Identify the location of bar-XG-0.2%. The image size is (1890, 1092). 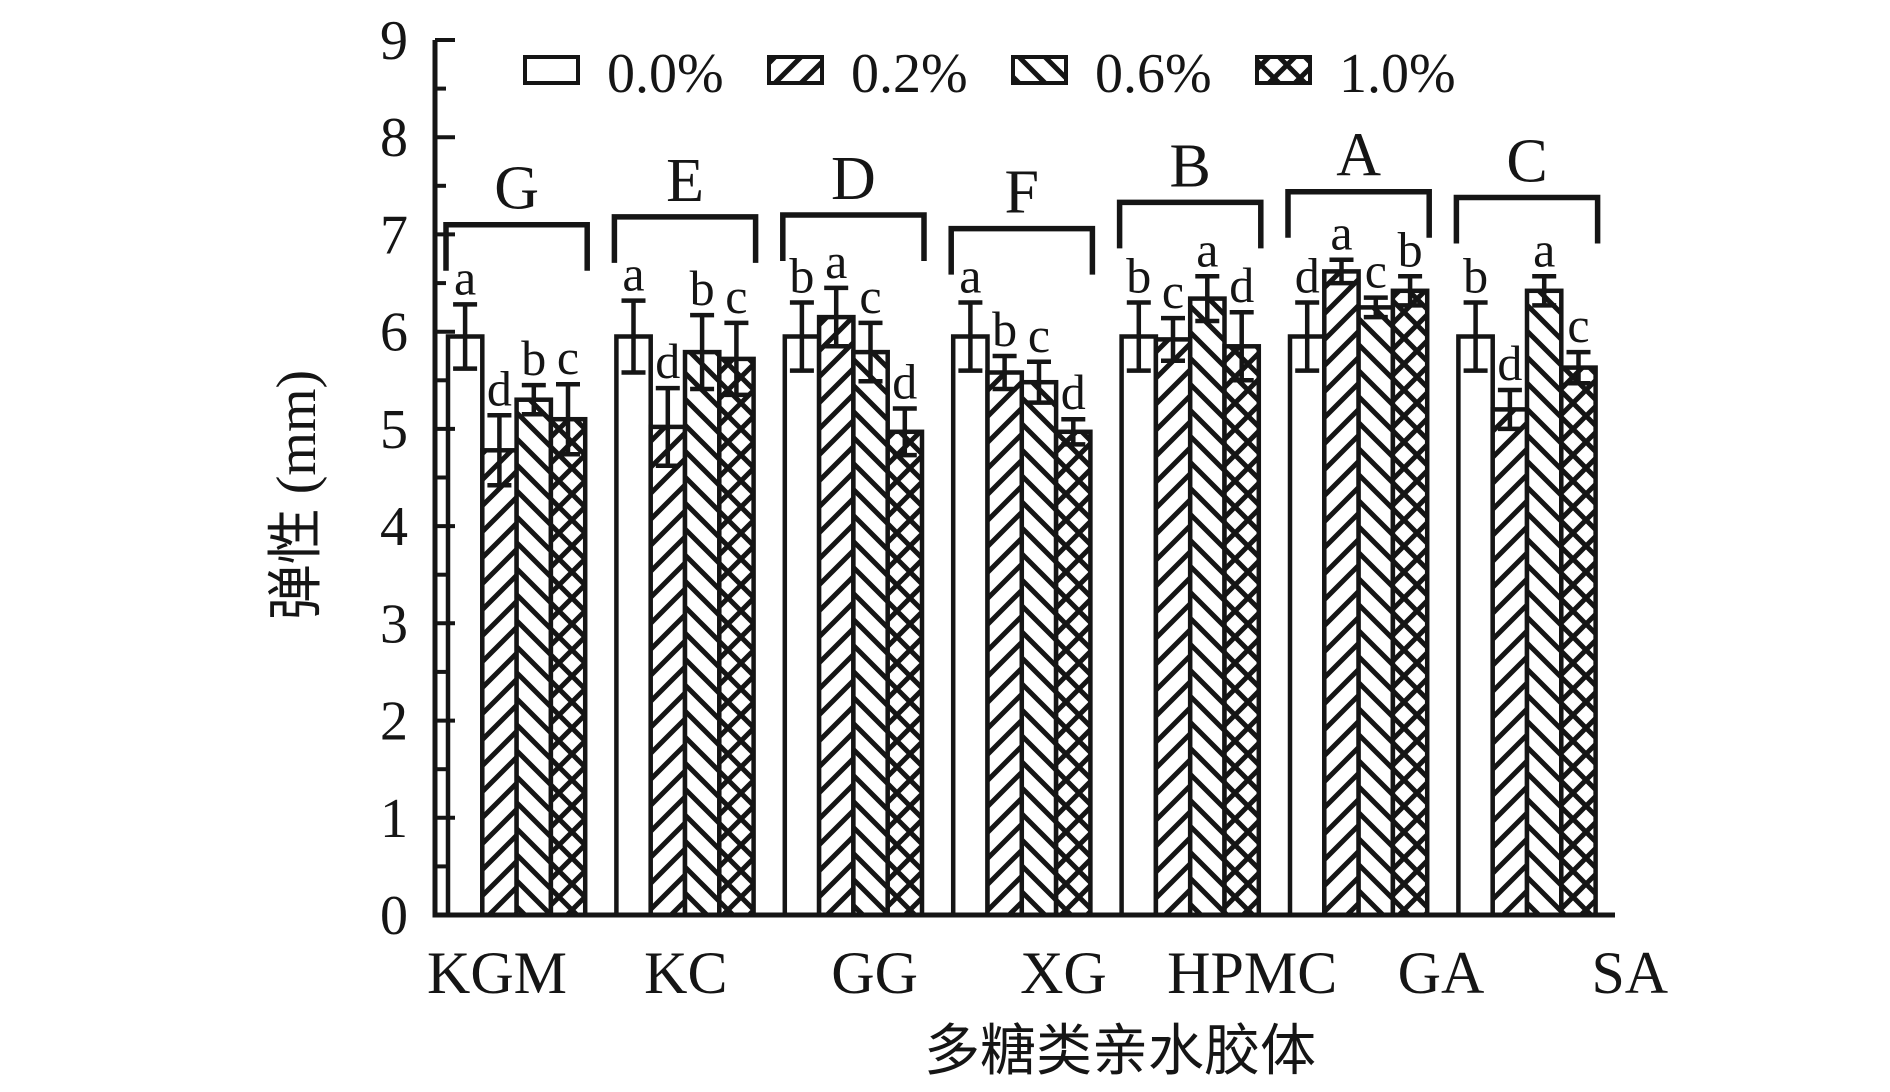
(1005, 644).